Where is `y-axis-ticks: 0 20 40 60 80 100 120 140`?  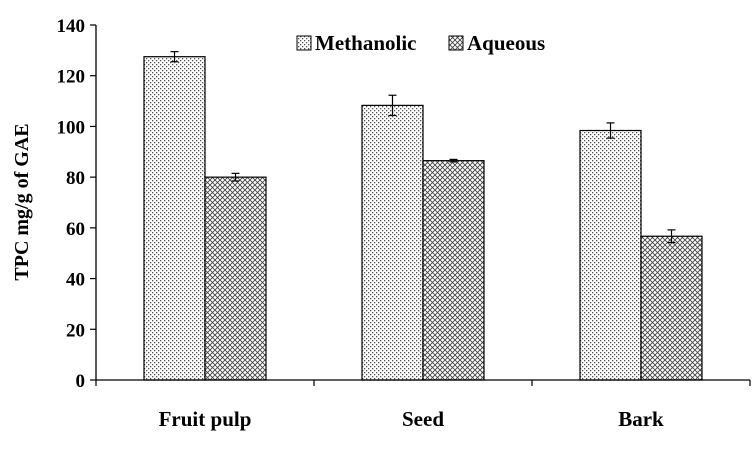
y-axis-ticks: 0 20 40 60 80 100 120 140 is located at coordinates (76, 204).